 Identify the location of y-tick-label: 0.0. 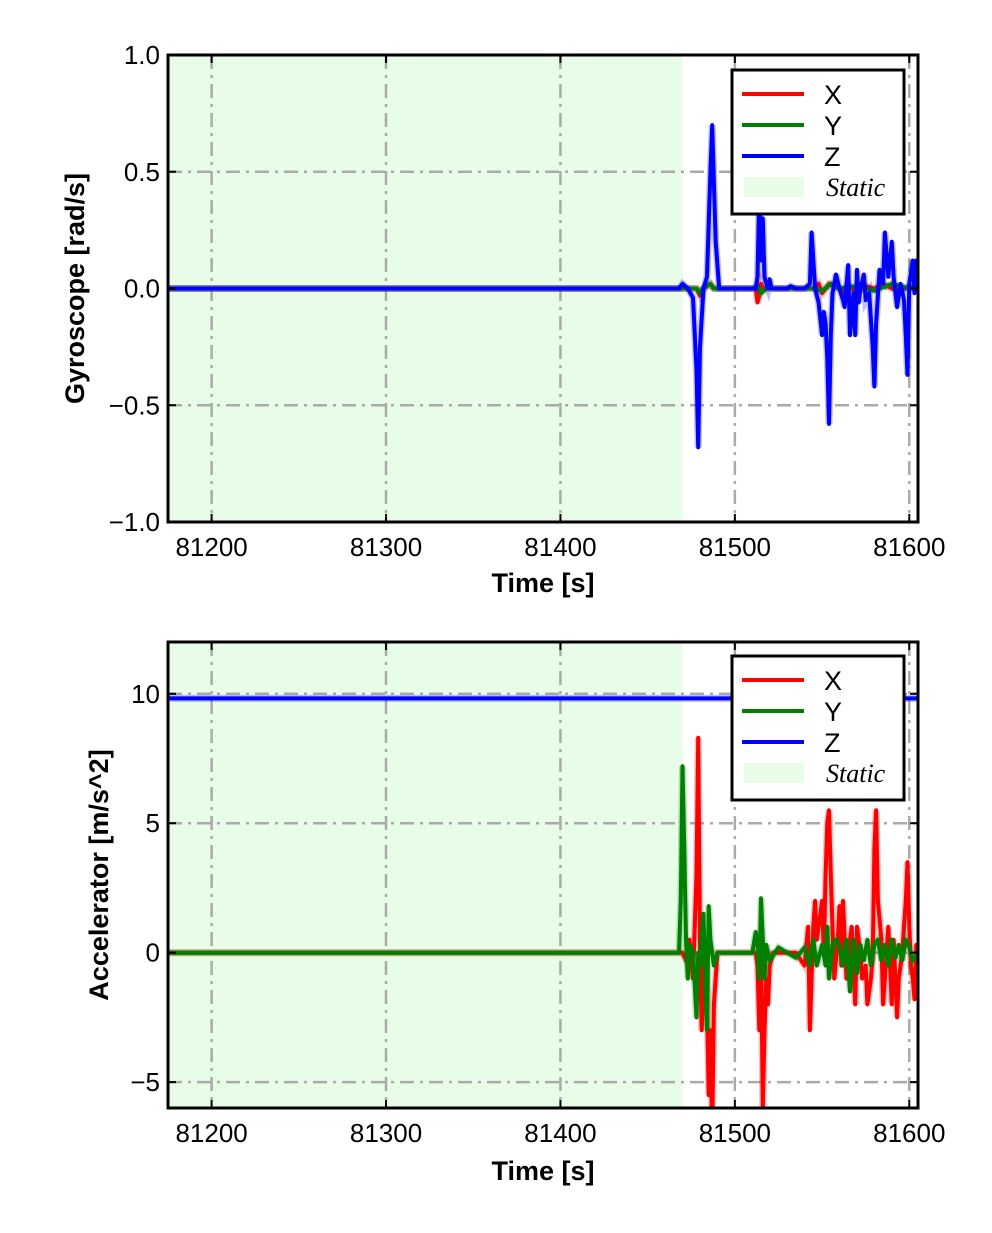
(142, 289).